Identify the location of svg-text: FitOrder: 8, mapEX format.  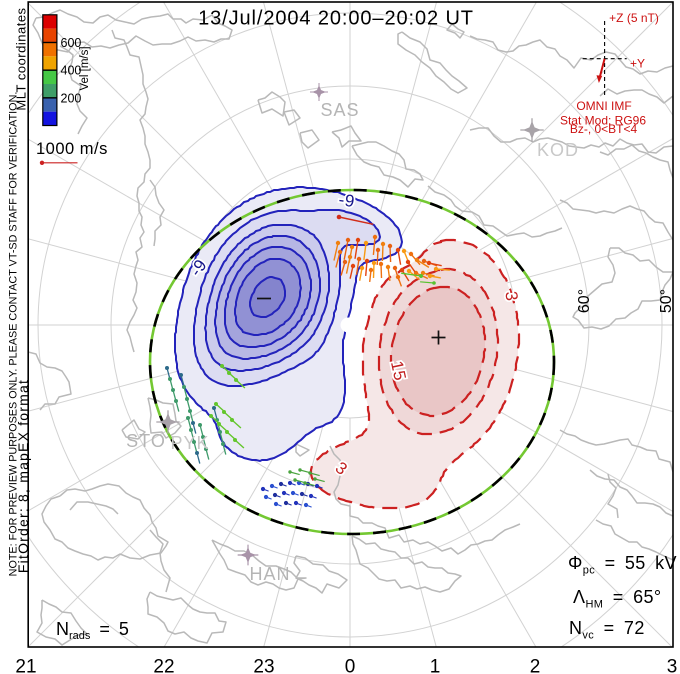
(23, 476).